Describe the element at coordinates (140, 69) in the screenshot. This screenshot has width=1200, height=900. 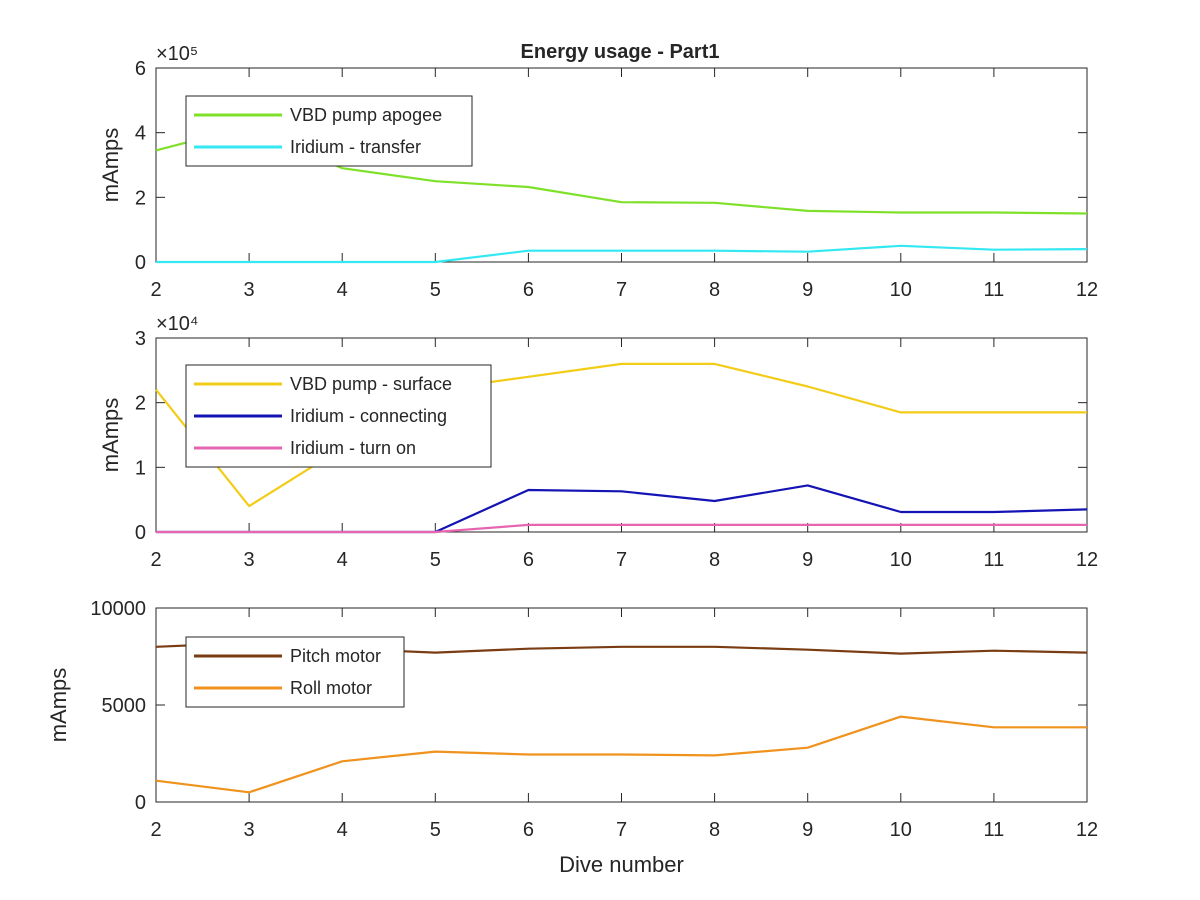
I see `y-tick-label: 6` at that location.